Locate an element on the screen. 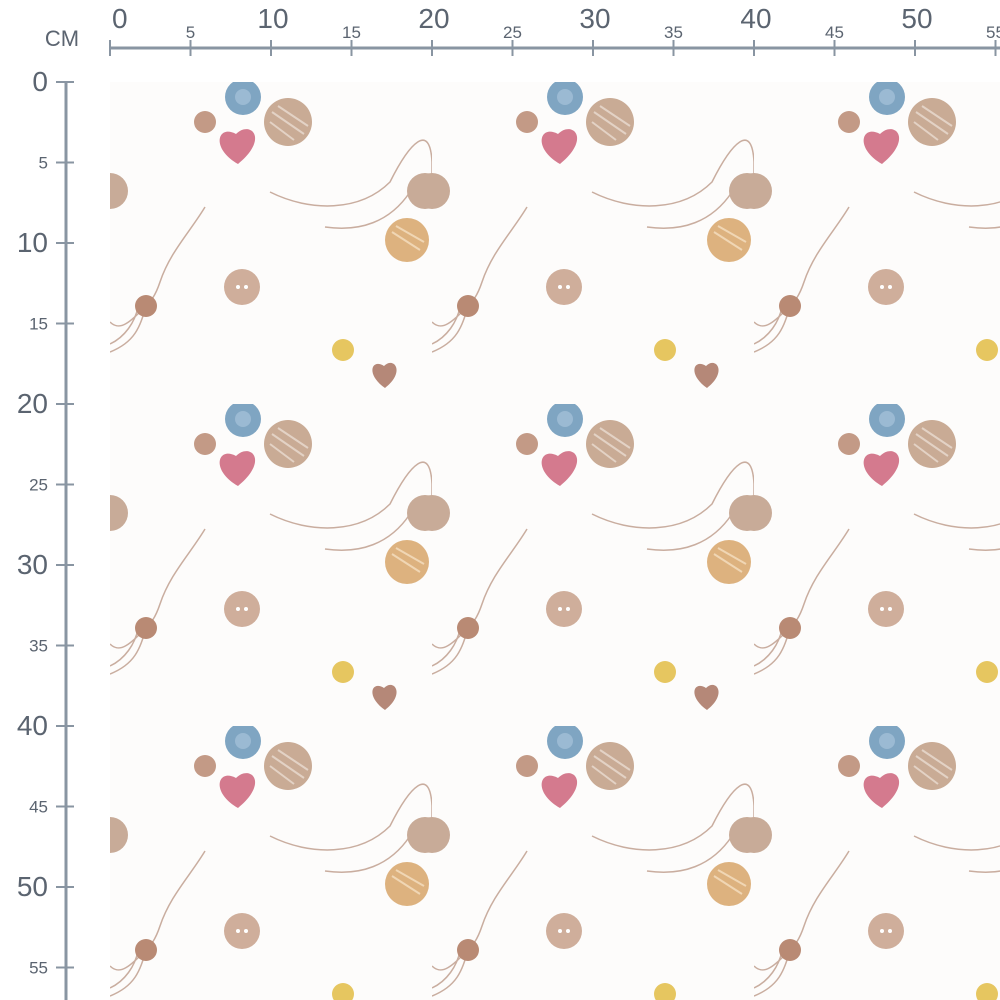  y-tick-label: 10 is located at coordinates (32, 242).